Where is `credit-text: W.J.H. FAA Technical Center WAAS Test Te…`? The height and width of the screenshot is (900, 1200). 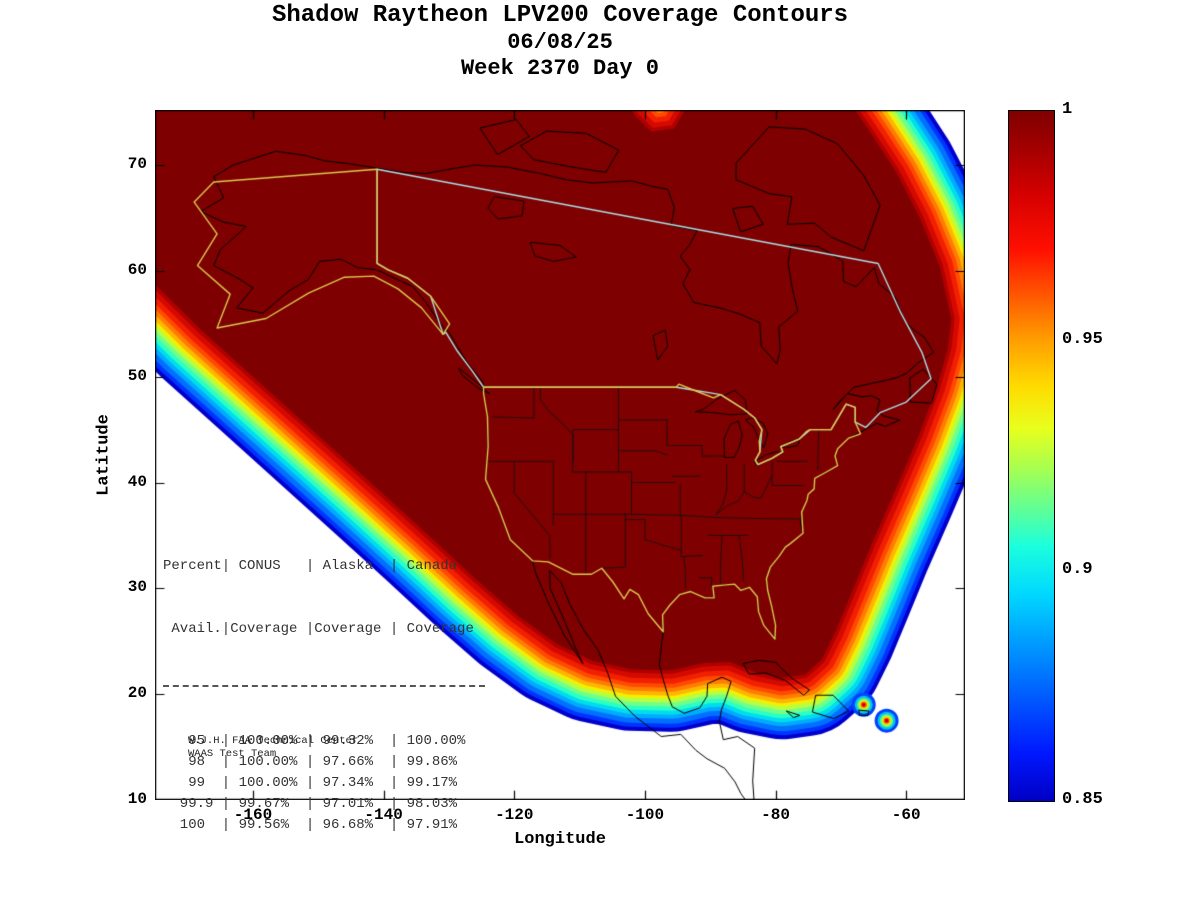 credit-text: W.J.H. FAA Technical Center WAAS Test Te… is located at coordinates (273, 748).